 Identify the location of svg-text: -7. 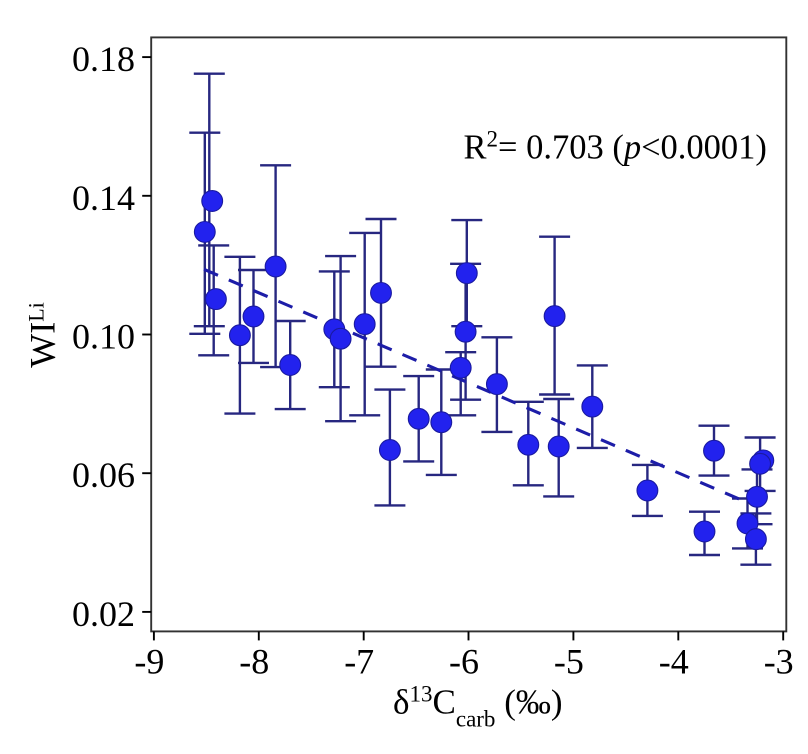
(359, 662).